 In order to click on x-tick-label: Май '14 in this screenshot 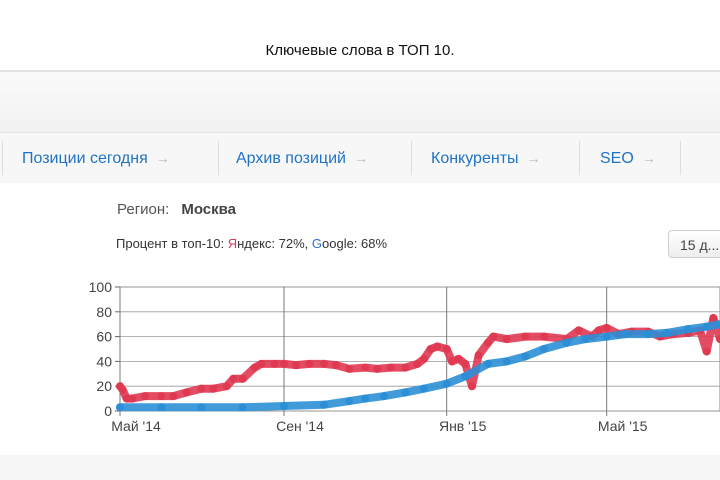, I will do `click(136, 426)`.